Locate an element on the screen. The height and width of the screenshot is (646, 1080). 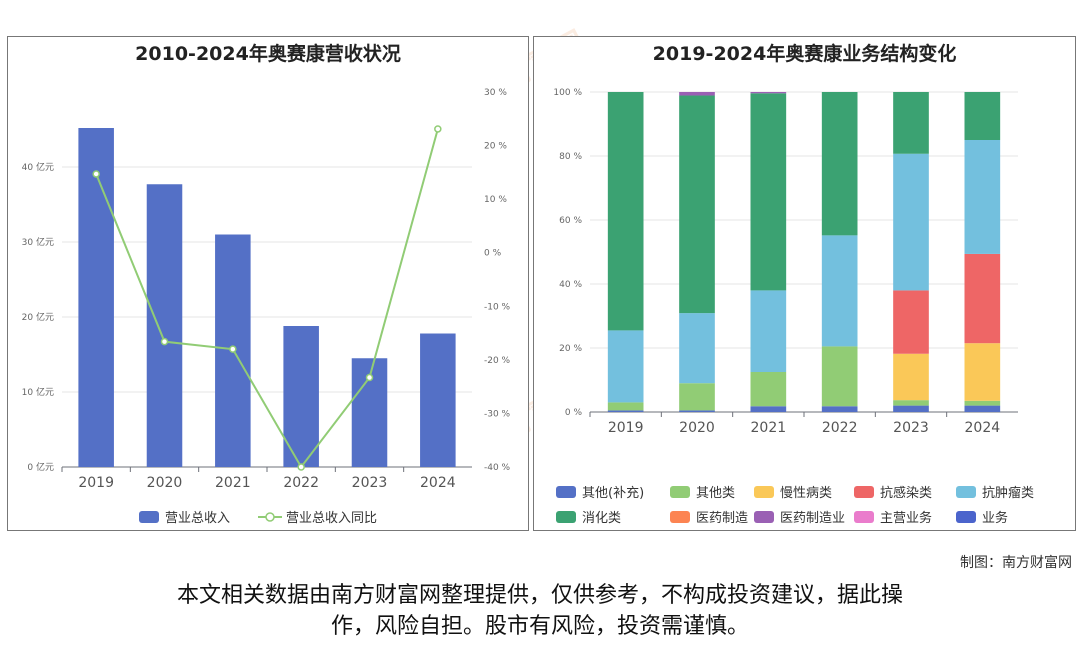
legend-item: 抗肿瘤类 is located at coordinates (995, 491).